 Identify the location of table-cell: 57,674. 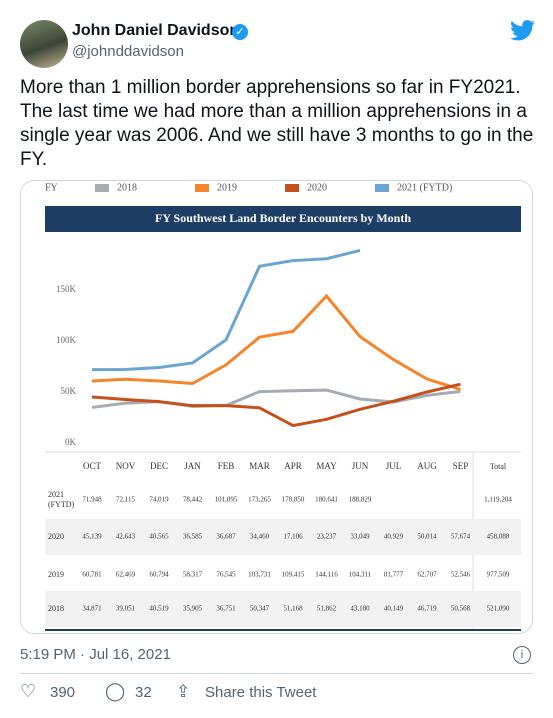
(461, 537).